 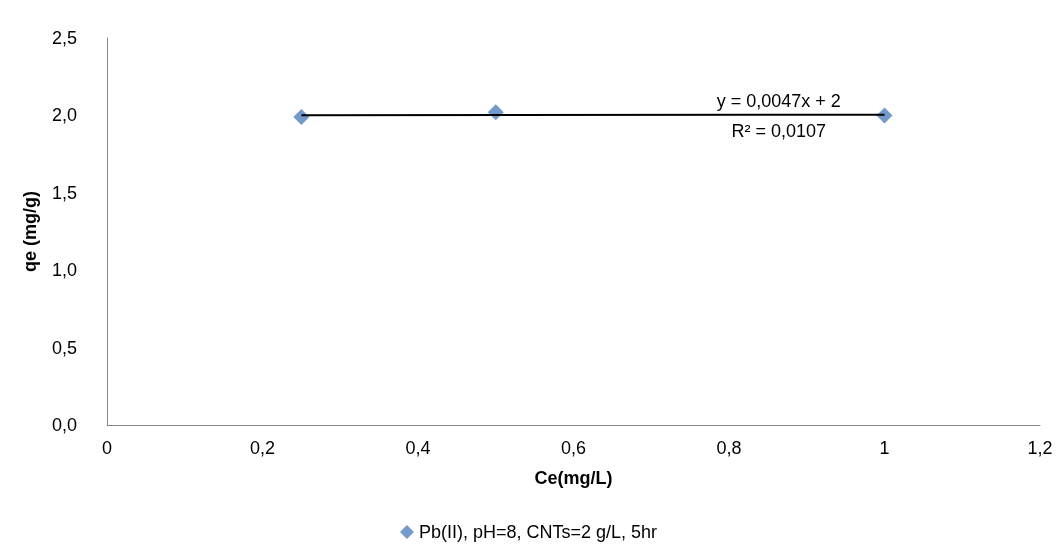 I want to click on x-tick-label: 0,4, so click(x=418, y=448).